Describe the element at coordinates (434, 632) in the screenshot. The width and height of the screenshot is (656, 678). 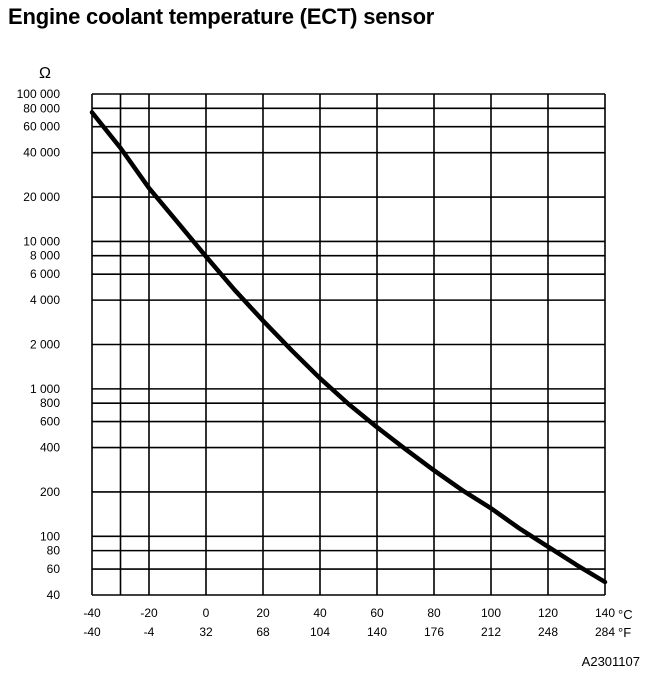
I see `x-tick-label-fahrenheit: 176` at that location.